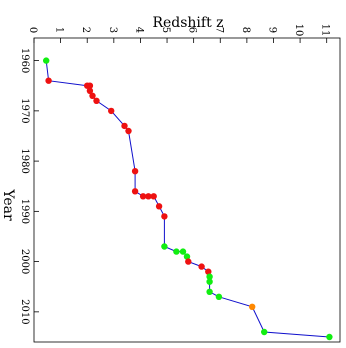 Image resolution: width=346 pixels, height=348 pixels. What do you see at coordinates (8, 204) in the screenshot?
I see `y-axis-title: Year` at bounding box center [8, 204].